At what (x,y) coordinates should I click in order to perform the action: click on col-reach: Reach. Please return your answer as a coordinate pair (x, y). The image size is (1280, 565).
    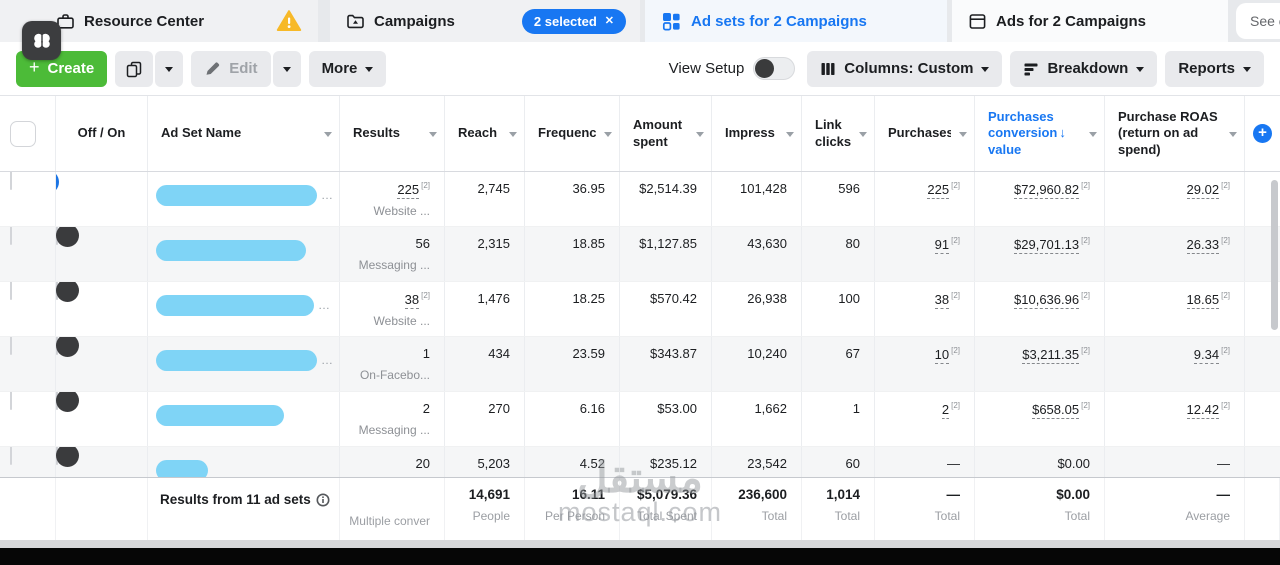
    Looking at the image, I should click on (485, 133).